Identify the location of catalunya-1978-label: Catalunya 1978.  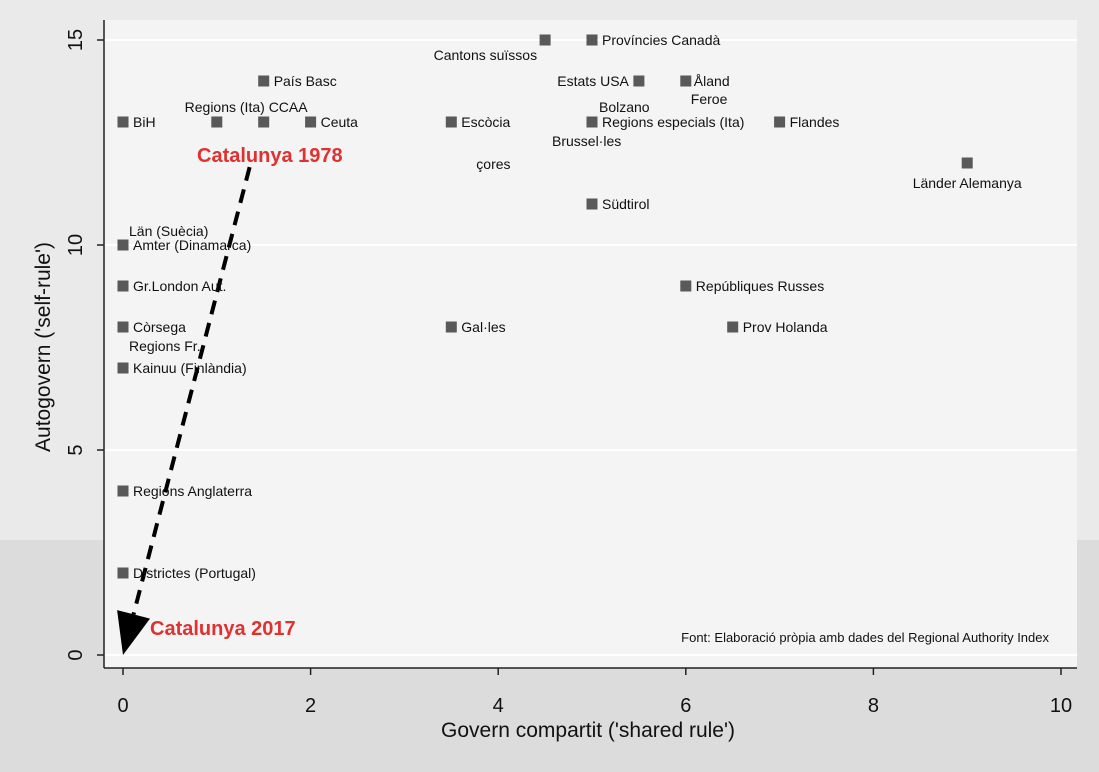
(270, 156).